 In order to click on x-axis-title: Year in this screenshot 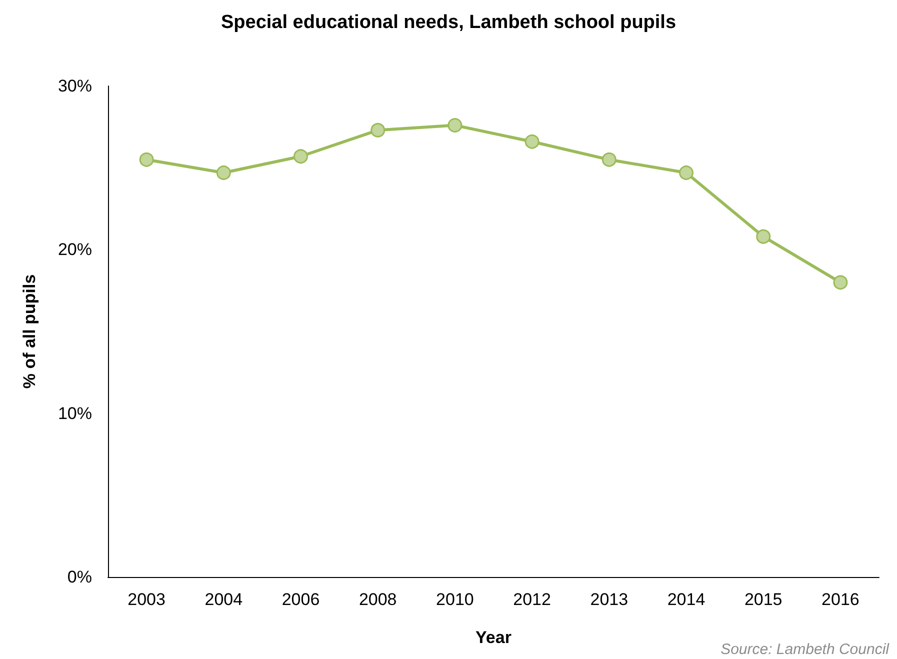, I will do `click(494, 637)`.